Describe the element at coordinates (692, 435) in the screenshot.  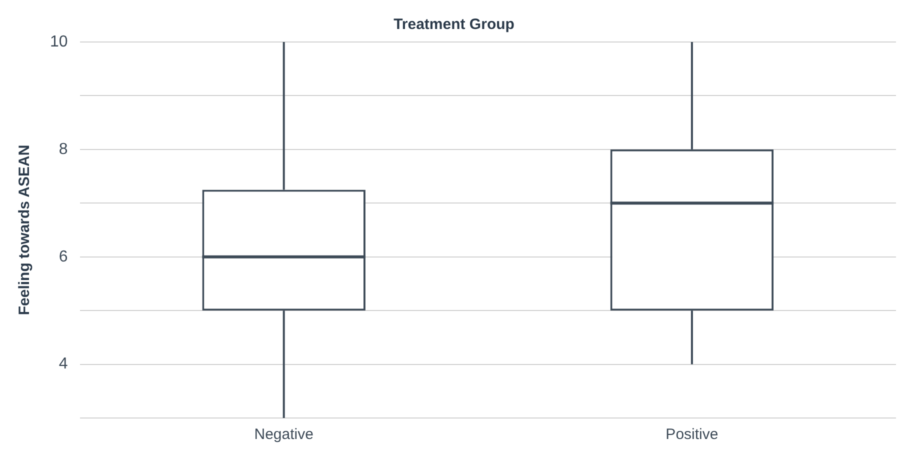
I see `x-tick-label: Positive` at that location.